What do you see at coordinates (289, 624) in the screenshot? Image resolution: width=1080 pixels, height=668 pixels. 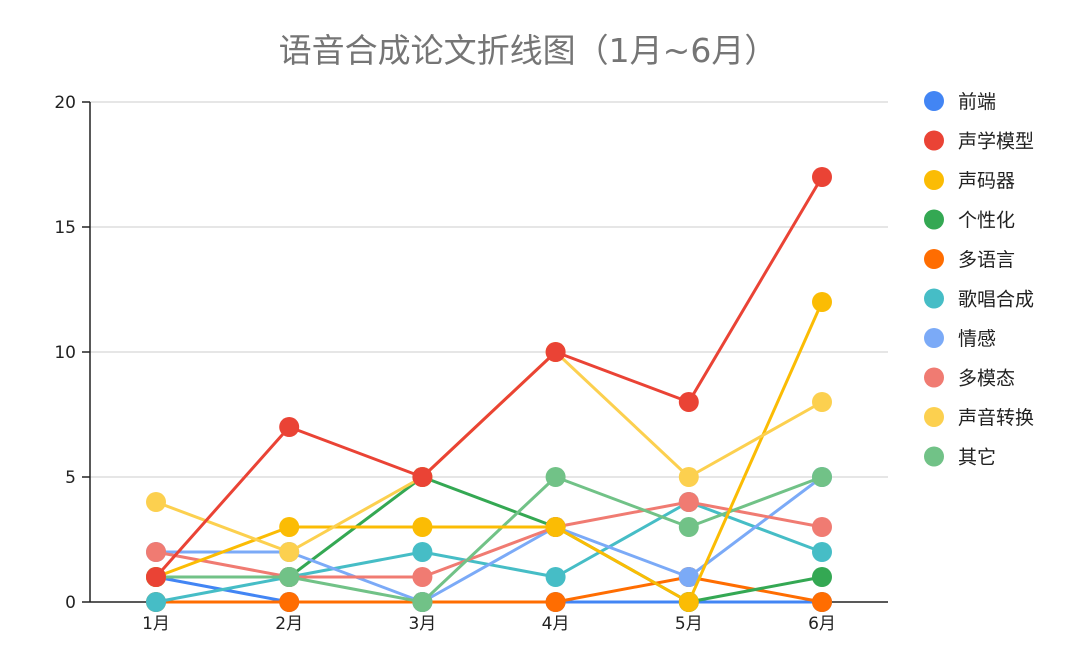 I see `x-tick-label: 2月` at bounding box center [289, 624].